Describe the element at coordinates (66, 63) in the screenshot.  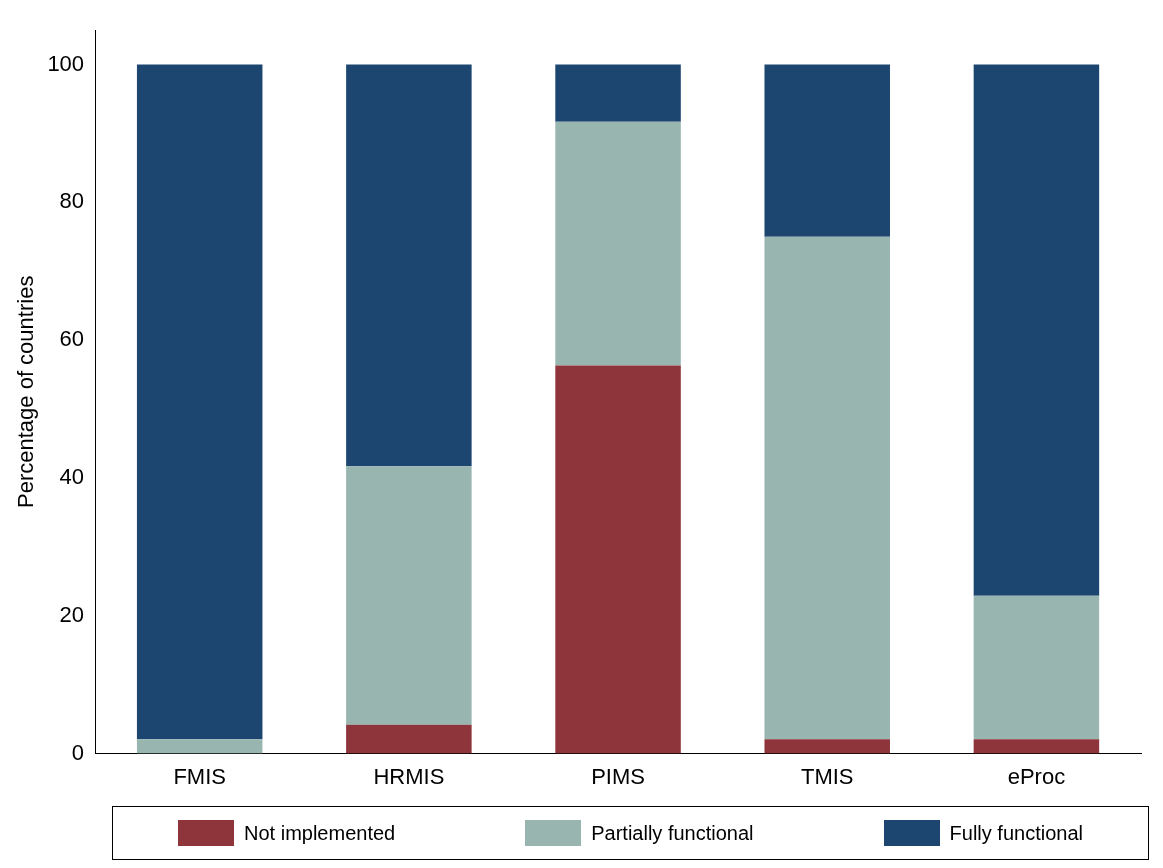
I see `y-tick-label: 100` at that location.